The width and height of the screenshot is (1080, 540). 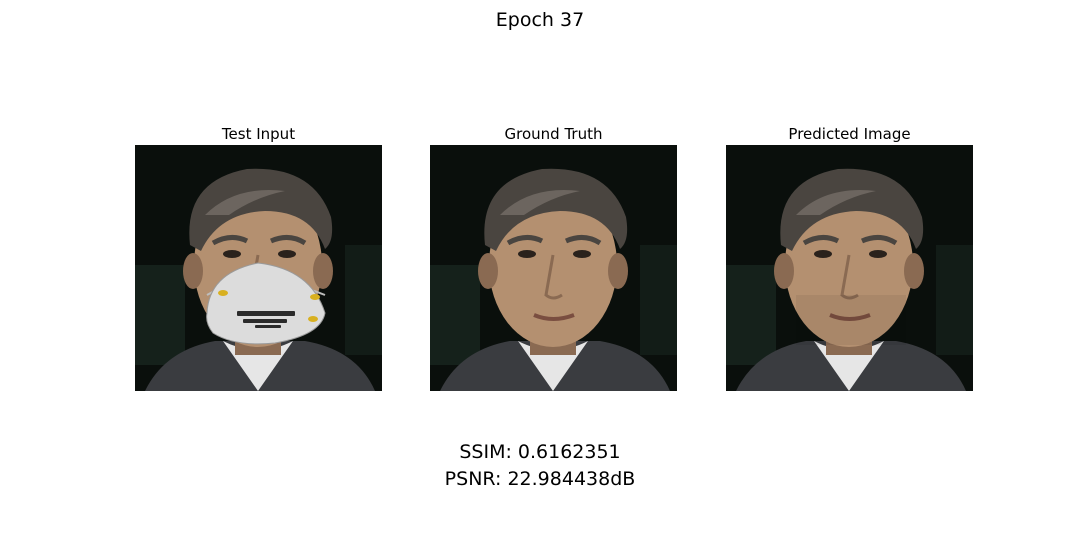 I want to click on face-image-ground-truth, so click(x=553, y=268).